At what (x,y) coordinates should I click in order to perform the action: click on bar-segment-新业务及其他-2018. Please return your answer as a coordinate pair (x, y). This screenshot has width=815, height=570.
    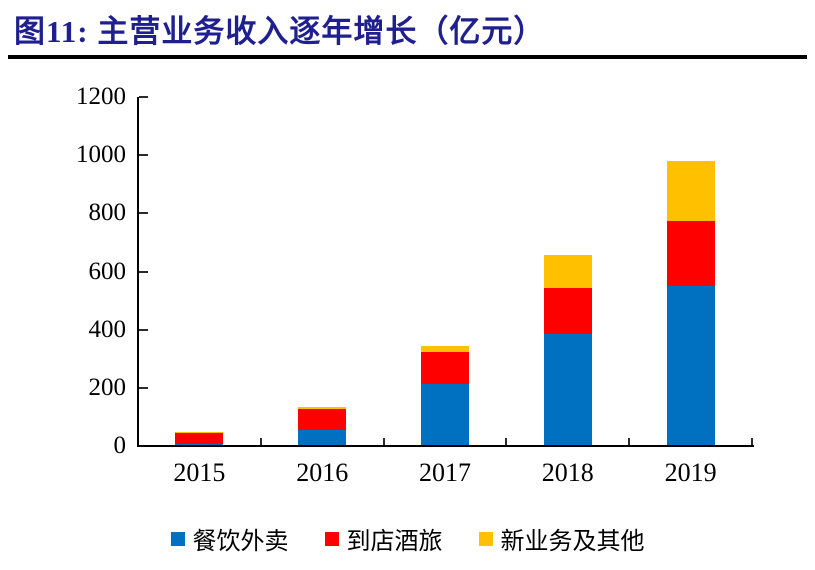
    Looking at the image, I should click on (567, 271).